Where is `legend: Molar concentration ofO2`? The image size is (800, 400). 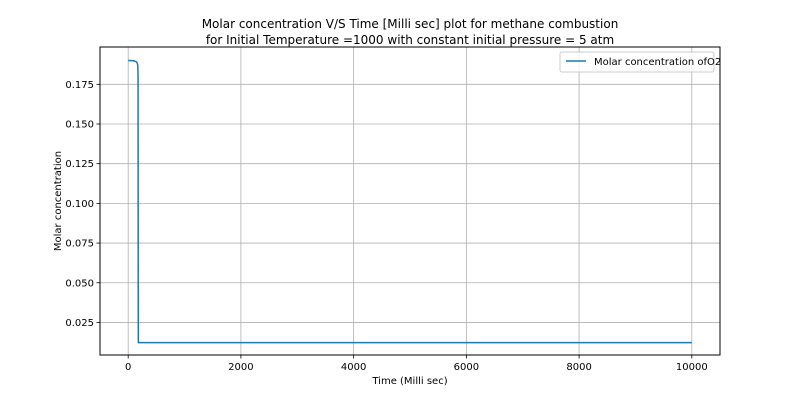
legend: Molar concentration ofO2 is located at coordinates (640, 62).